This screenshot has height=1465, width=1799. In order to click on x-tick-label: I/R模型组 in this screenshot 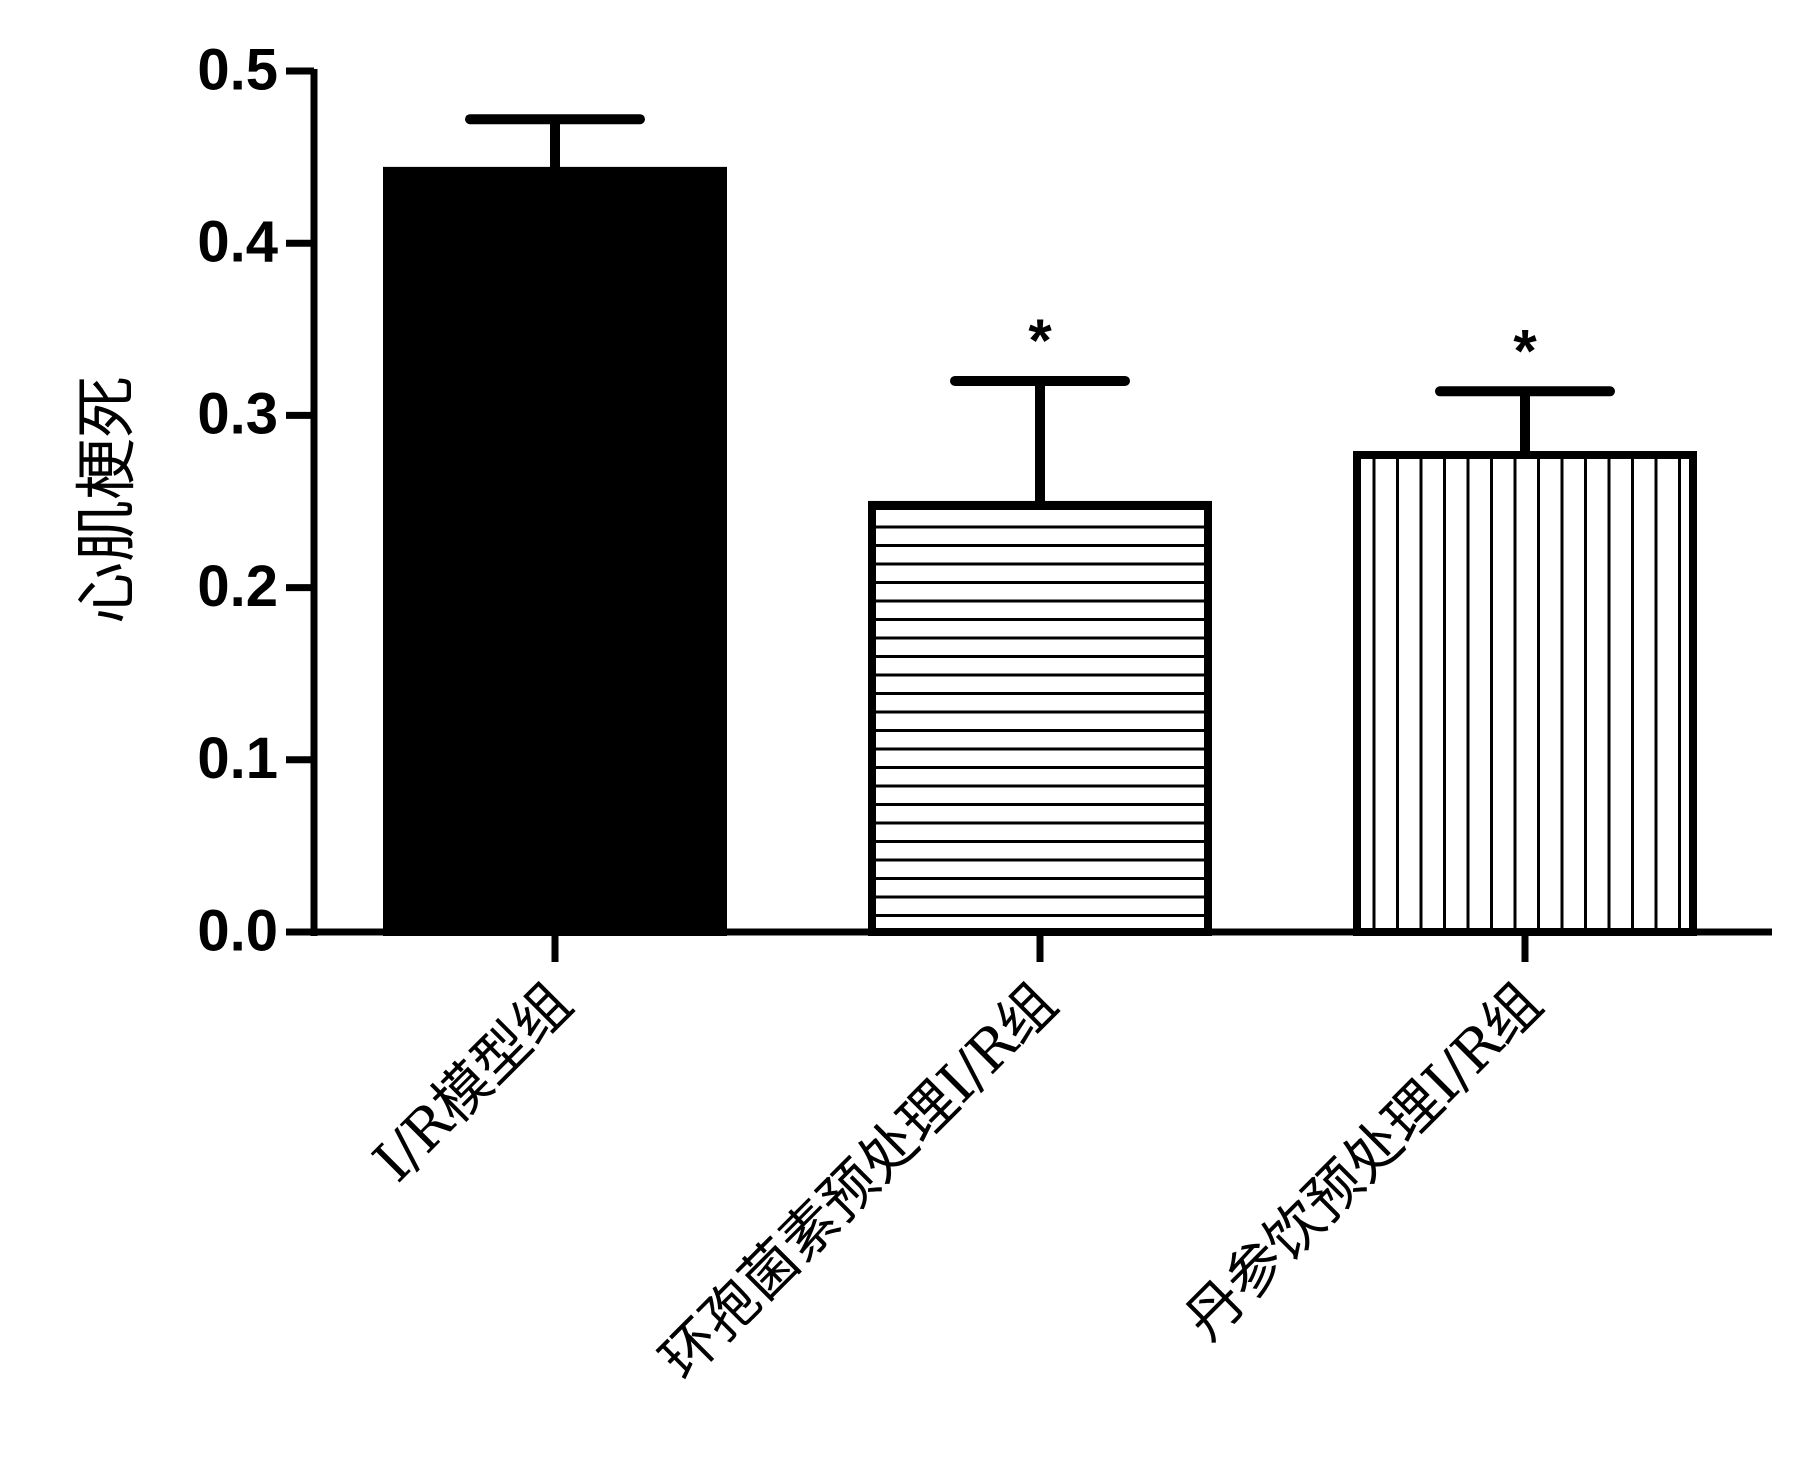, I will do `click(473, 1083)`.